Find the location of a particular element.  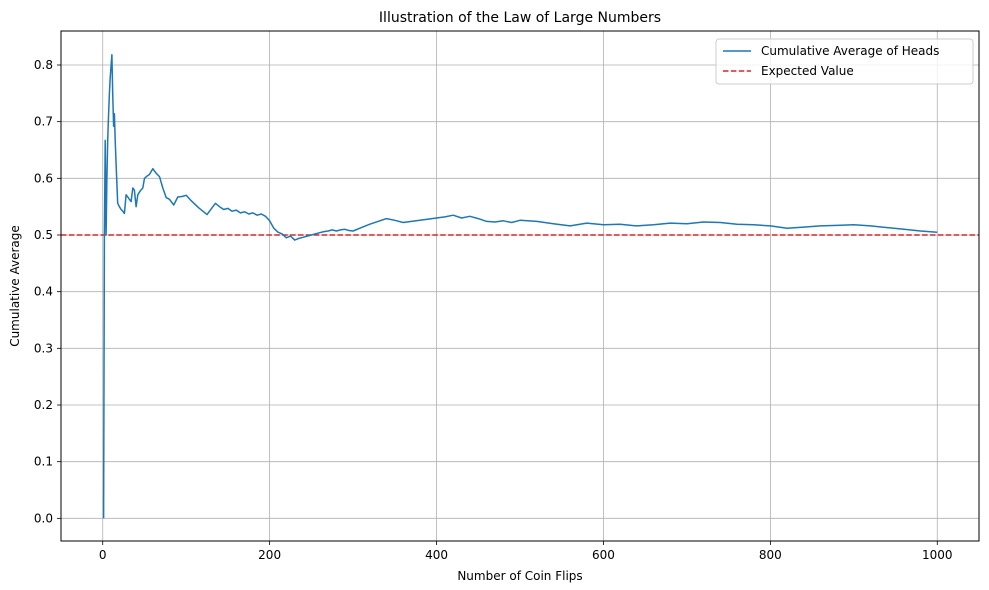

x-tick-label: 200 is located at coordinates (269, 555).